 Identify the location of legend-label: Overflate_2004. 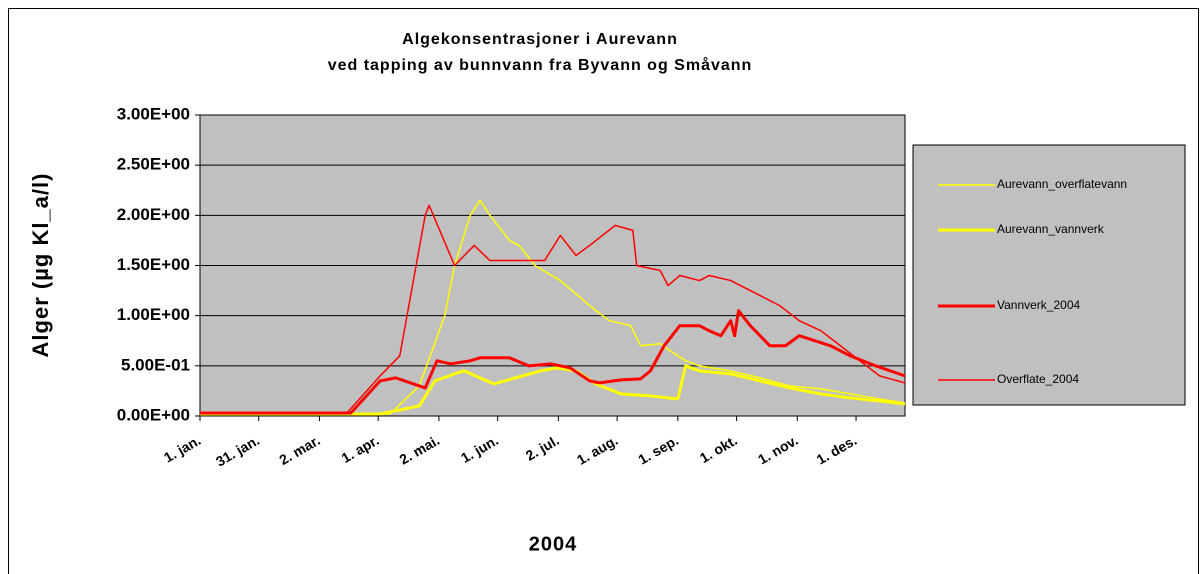
(1038, 379).